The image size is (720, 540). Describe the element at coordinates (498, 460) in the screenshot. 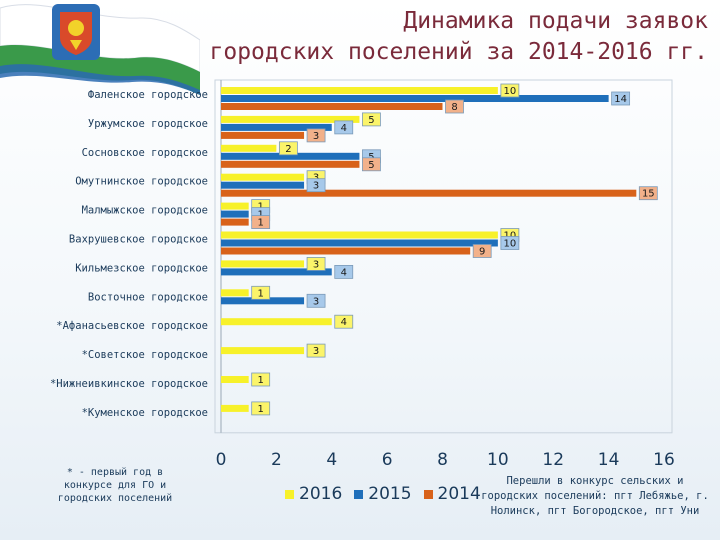

I see `x-tick-label: 10` at that location.